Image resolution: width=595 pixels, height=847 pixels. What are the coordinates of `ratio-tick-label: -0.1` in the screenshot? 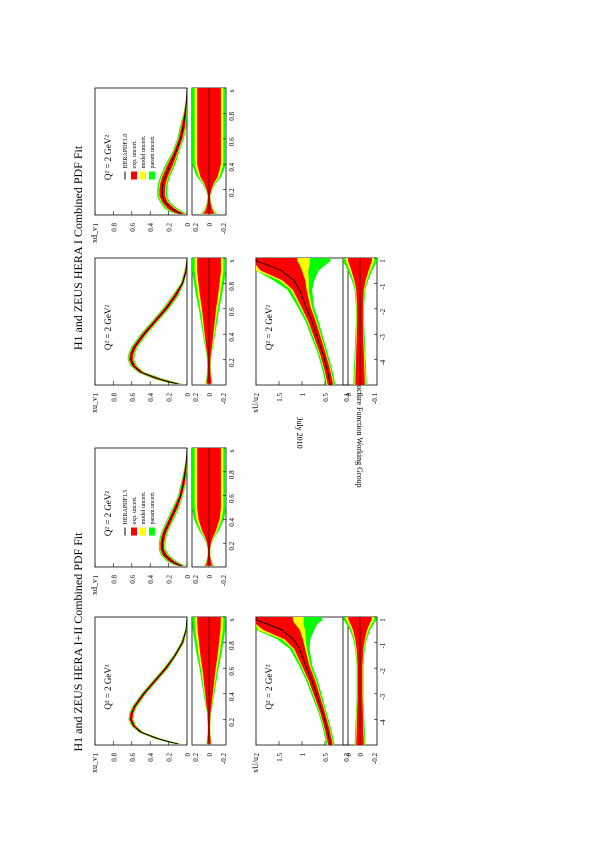 It's located at (375, 399).